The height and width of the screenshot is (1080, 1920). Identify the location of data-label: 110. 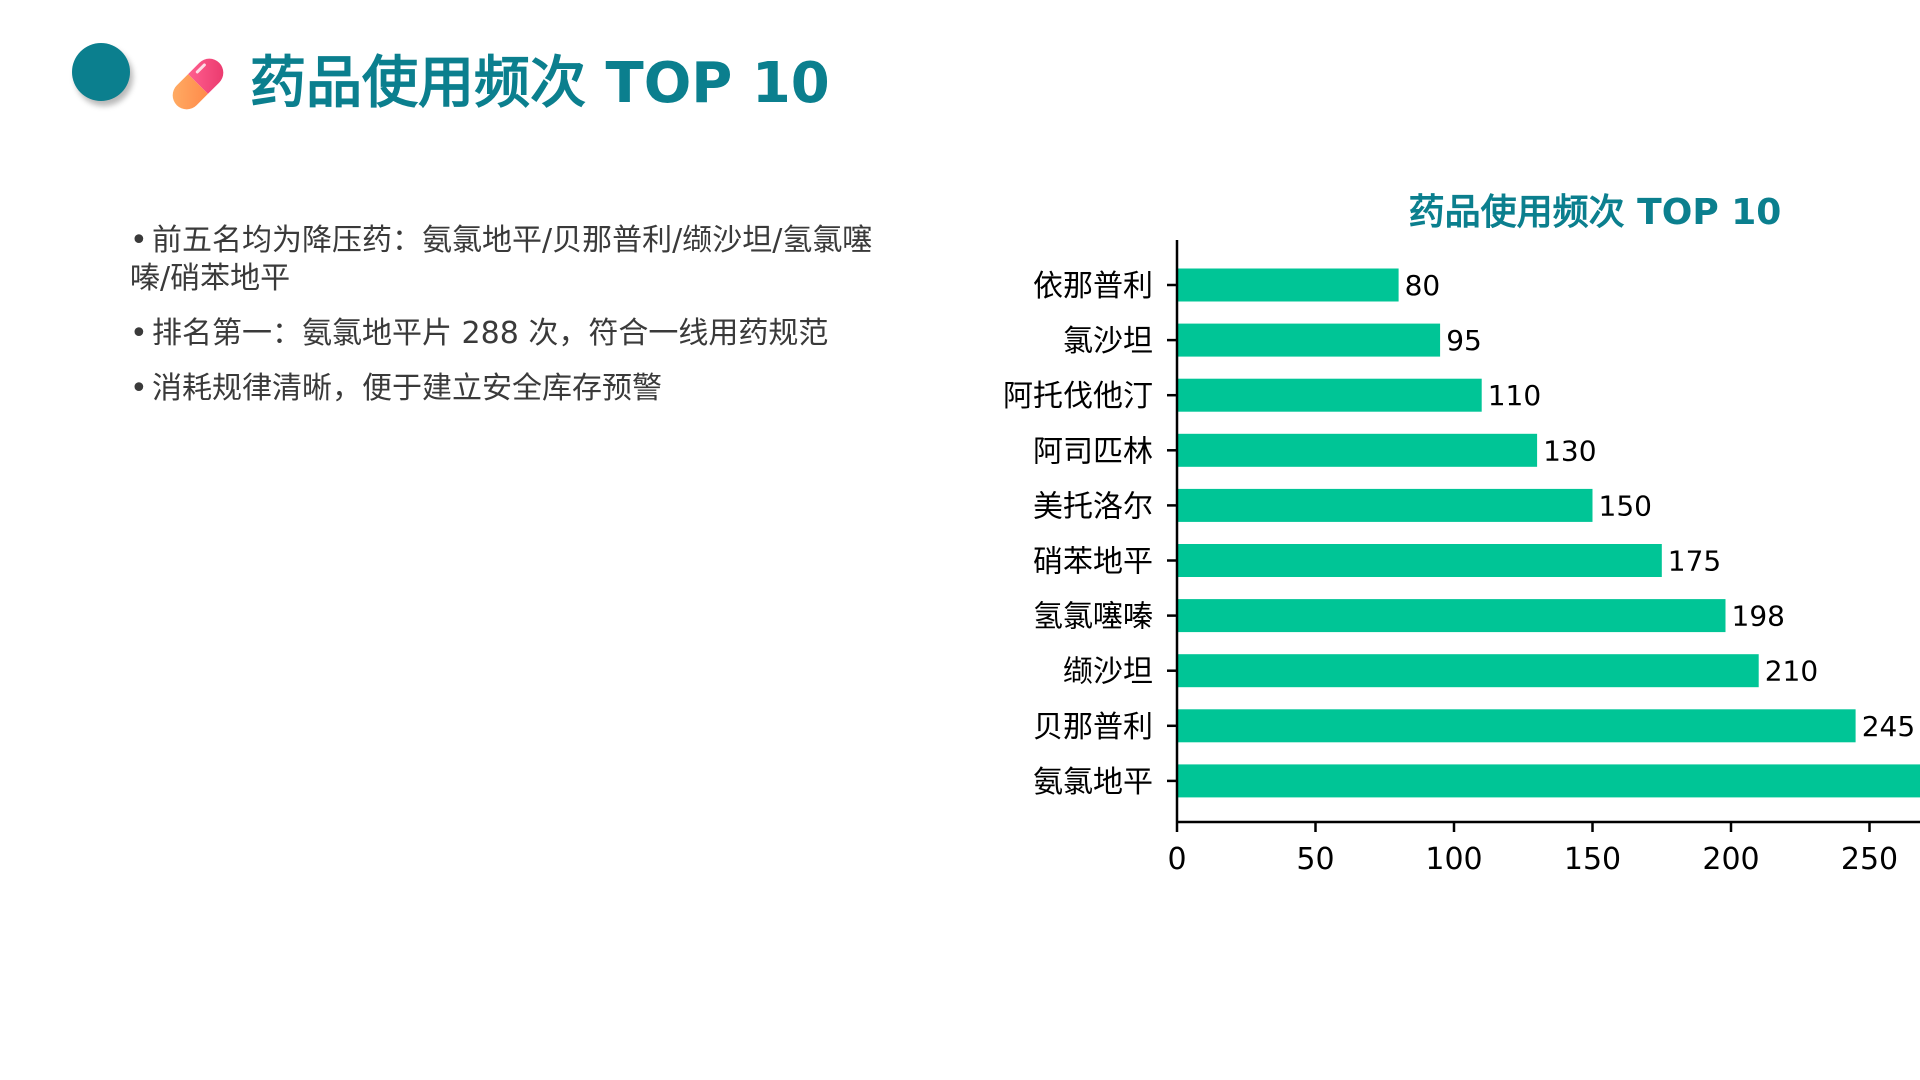
(1514, 395).